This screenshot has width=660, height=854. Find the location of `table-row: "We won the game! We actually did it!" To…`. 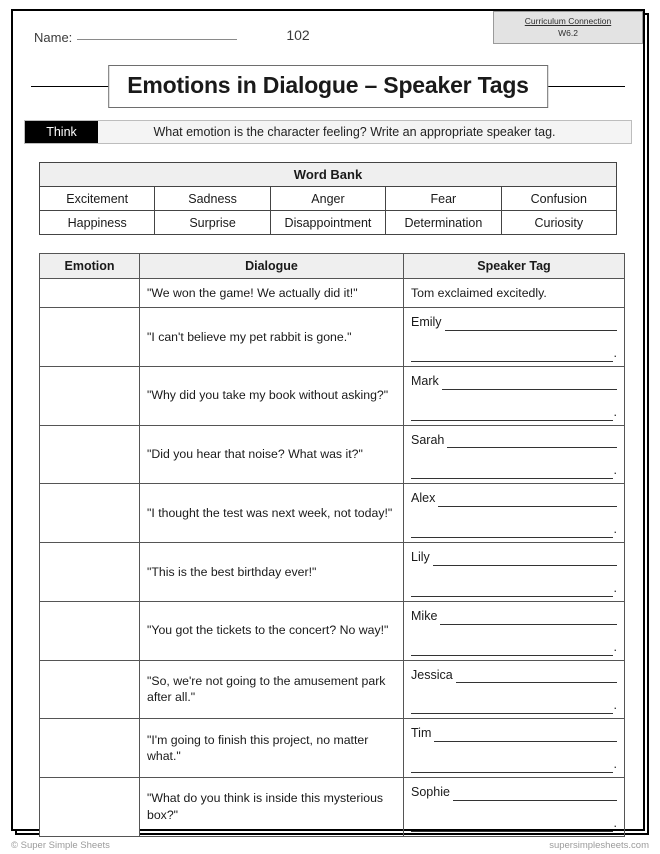

table-row: "We won the game! We actually did it!" To… is located at coordinates (332, 293).